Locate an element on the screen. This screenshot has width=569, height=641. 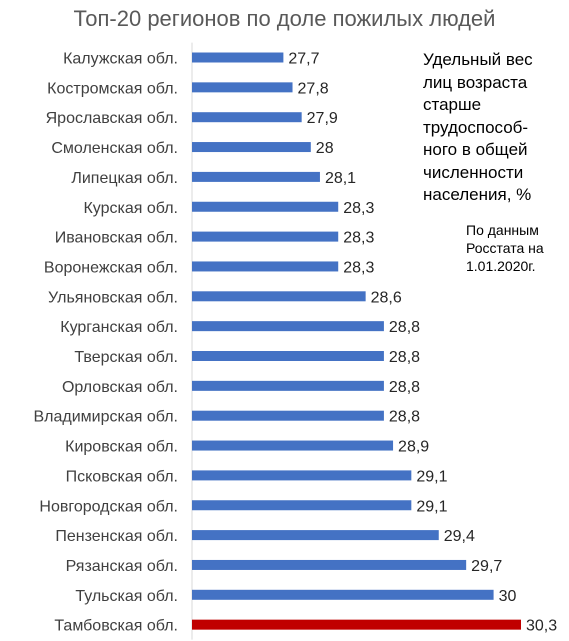
category-label: Ивановская обл. is located at coordinates (116, 238).